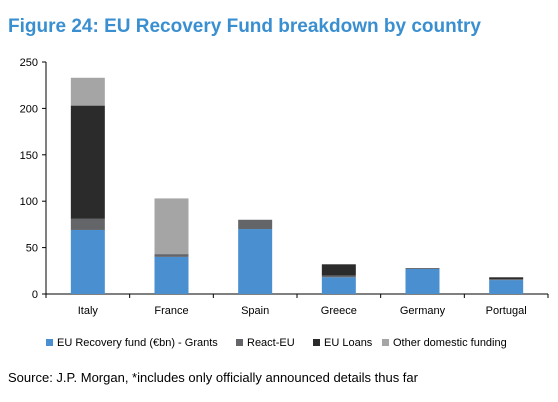 The width and height of the screenshot is (558, 402). Describe the element at coordinates (29, 109) in the screenshot. I see `y-tick-label: 200` at that location.